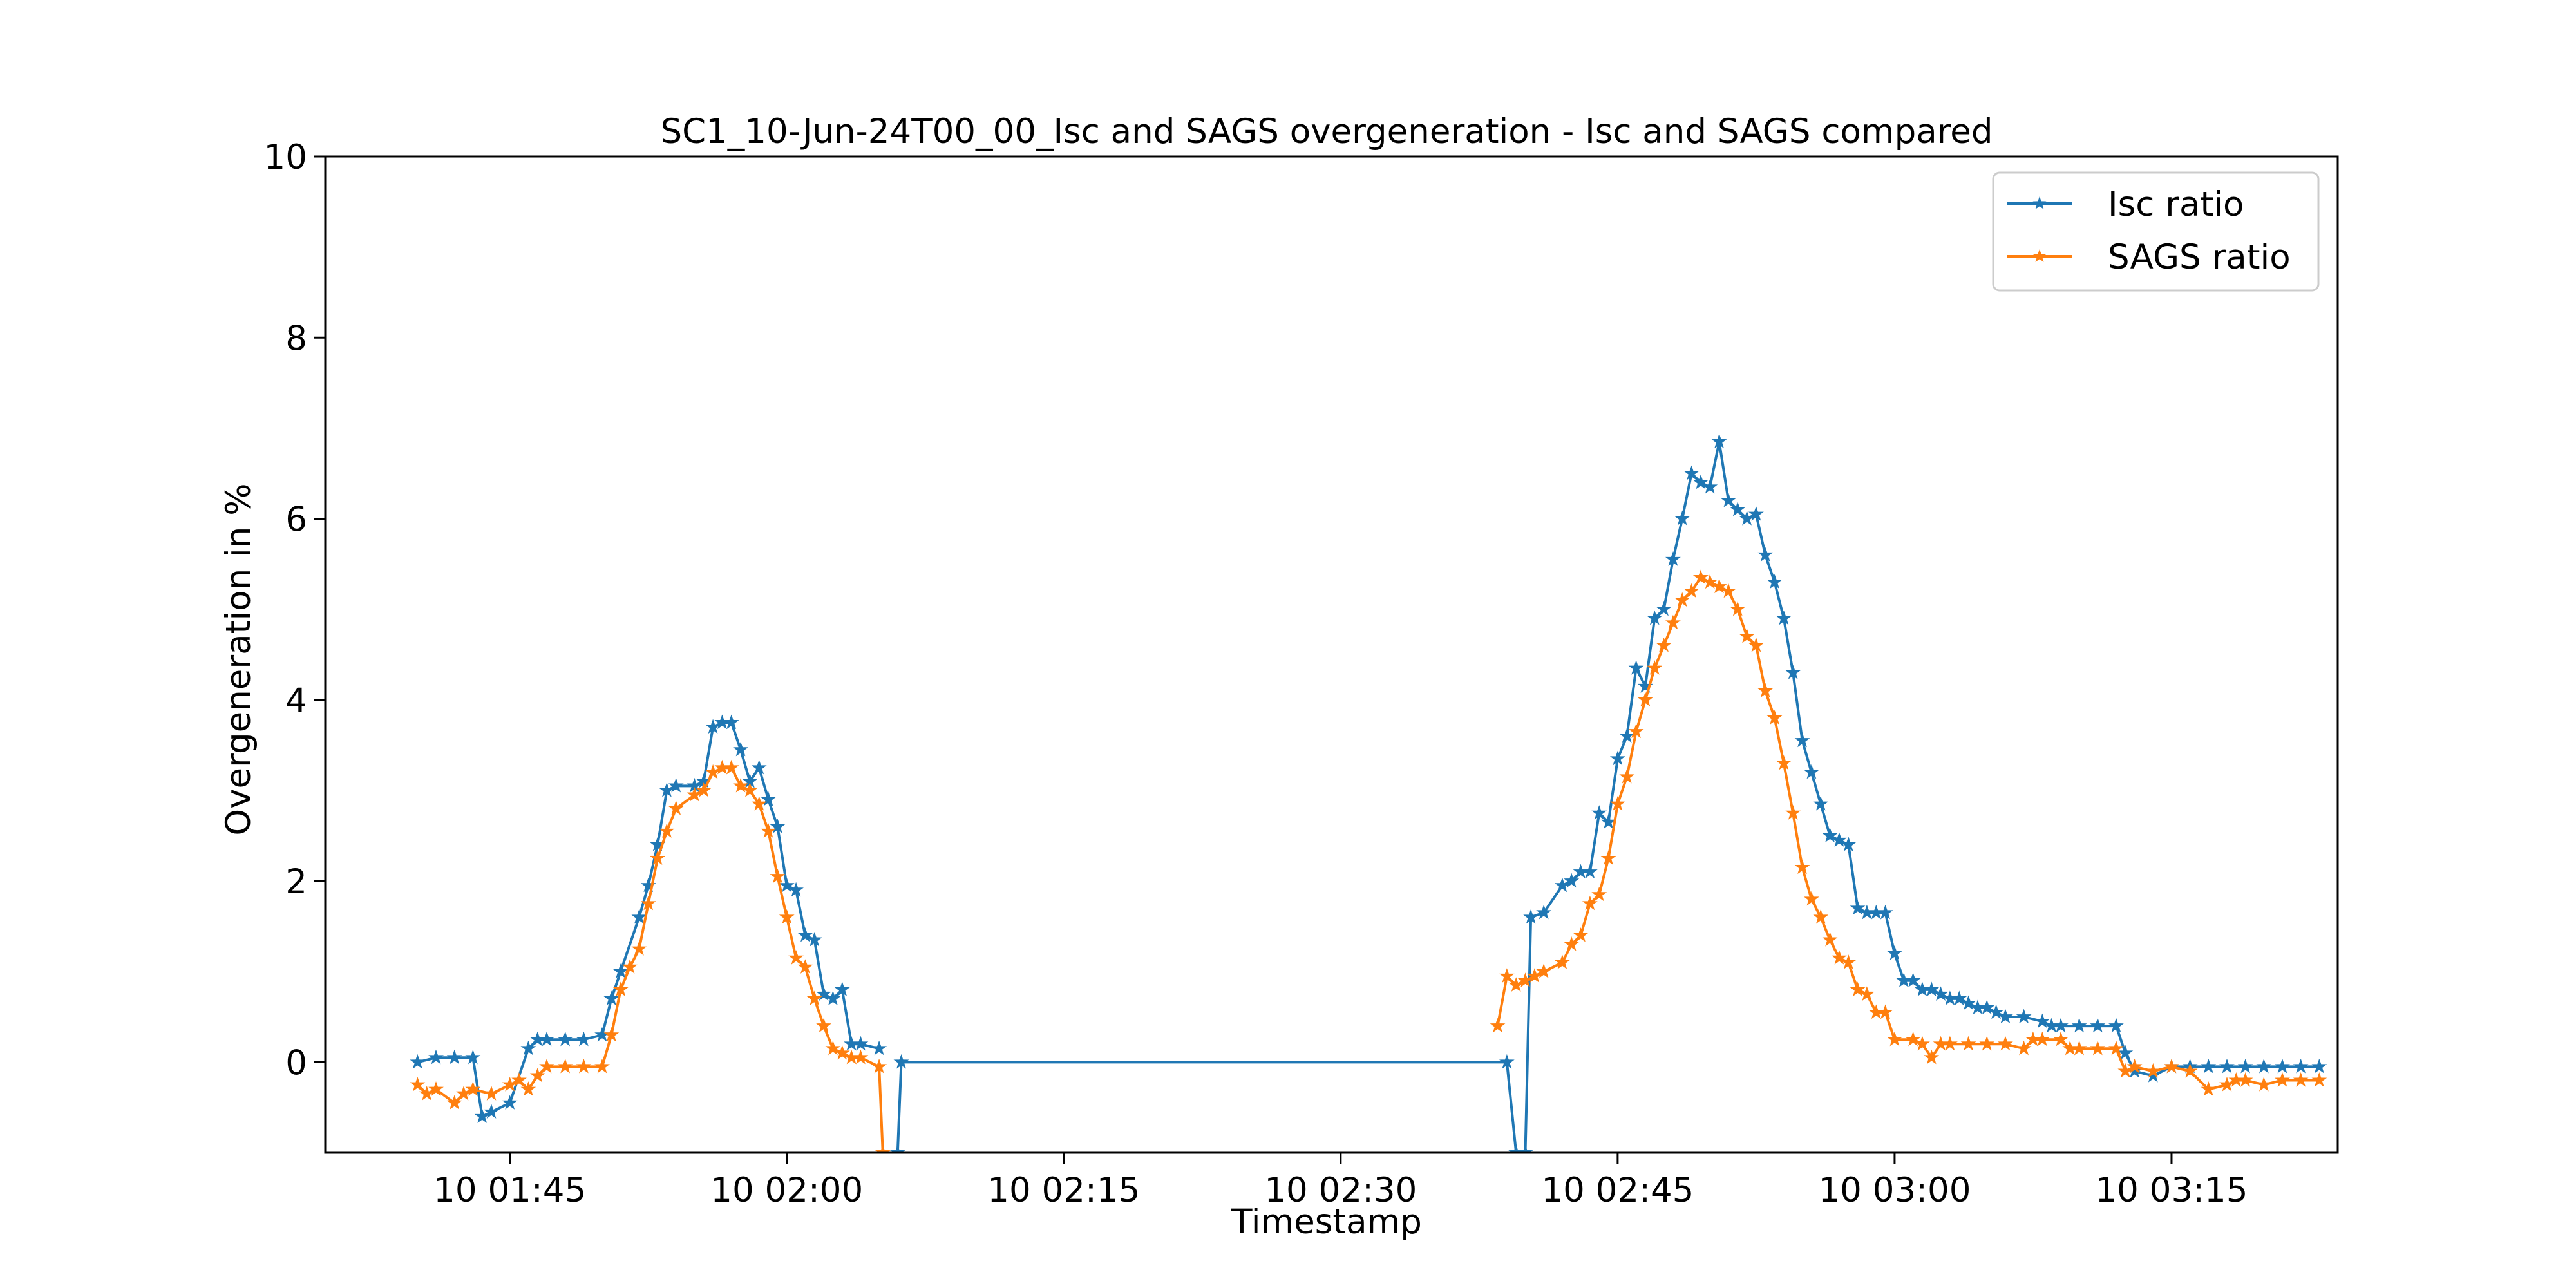 This screenshot has width=2576, height=1288. What do you see at coordinates (296, 1063) in the screenshot?
I see `y-tick-label: 0` at bounding box center [296, 1063].